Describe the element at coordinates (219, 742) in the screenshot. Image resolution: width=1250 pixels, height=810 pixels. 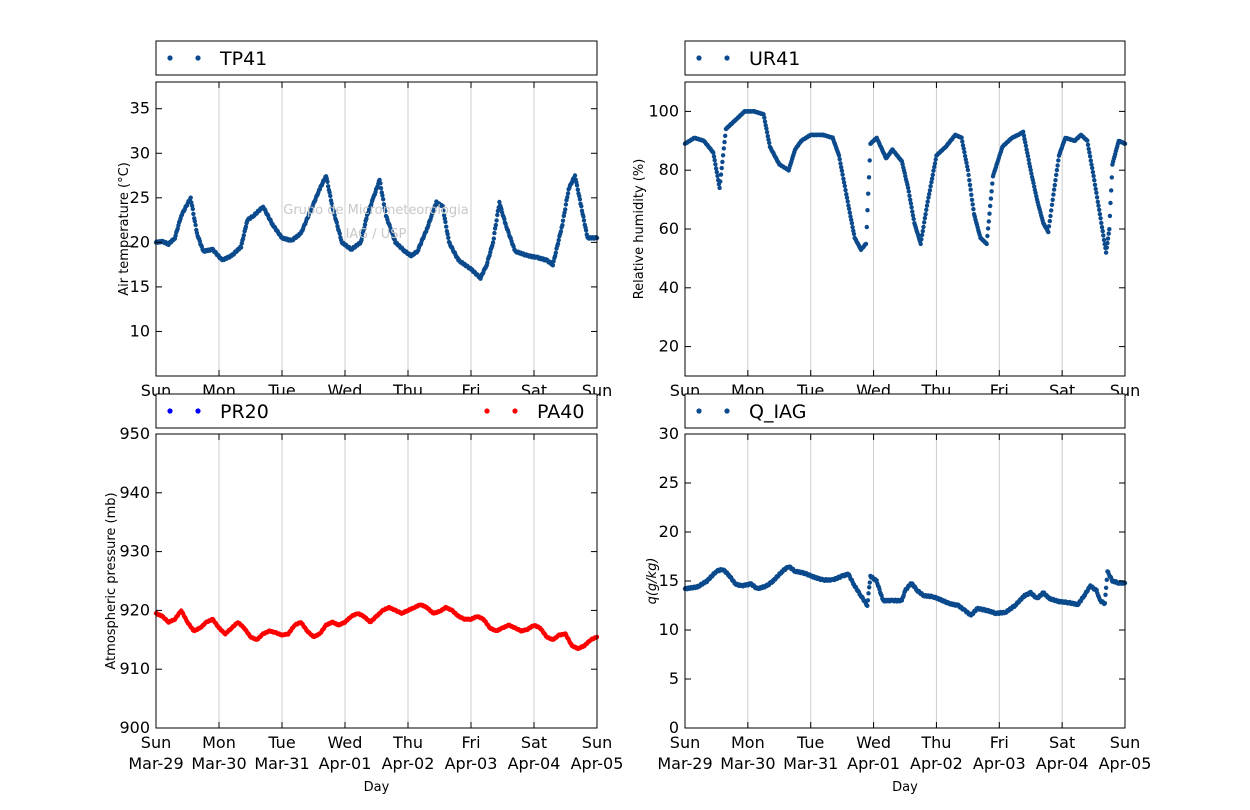
I see `x-tick-label-weekday: Mon` at that location.